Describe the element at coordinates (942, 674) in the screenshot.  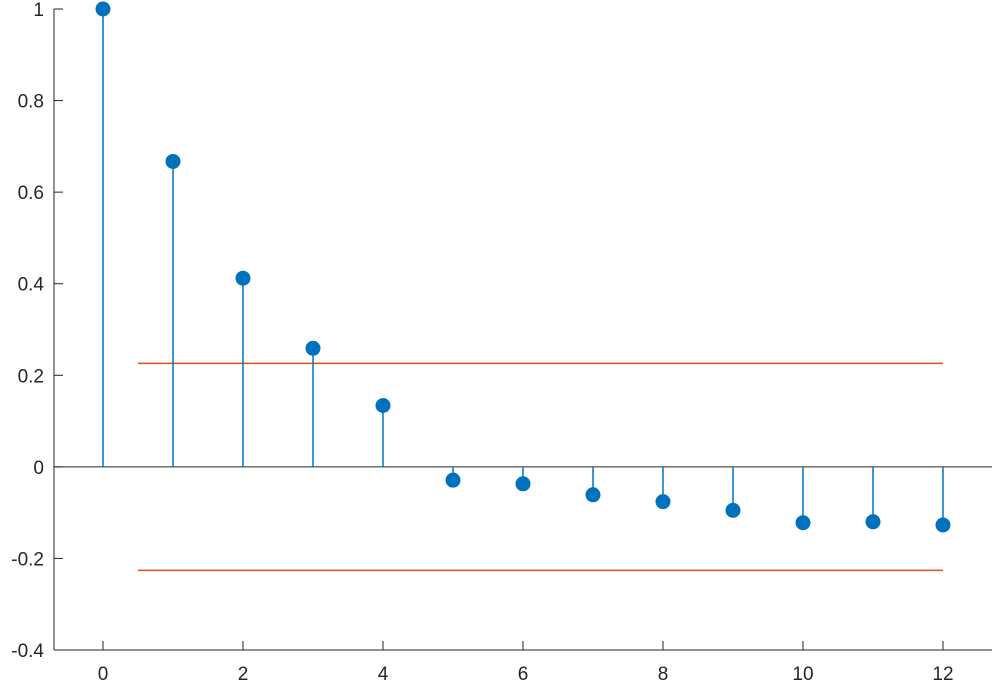
I see `x-tick-label: 12` at that location.